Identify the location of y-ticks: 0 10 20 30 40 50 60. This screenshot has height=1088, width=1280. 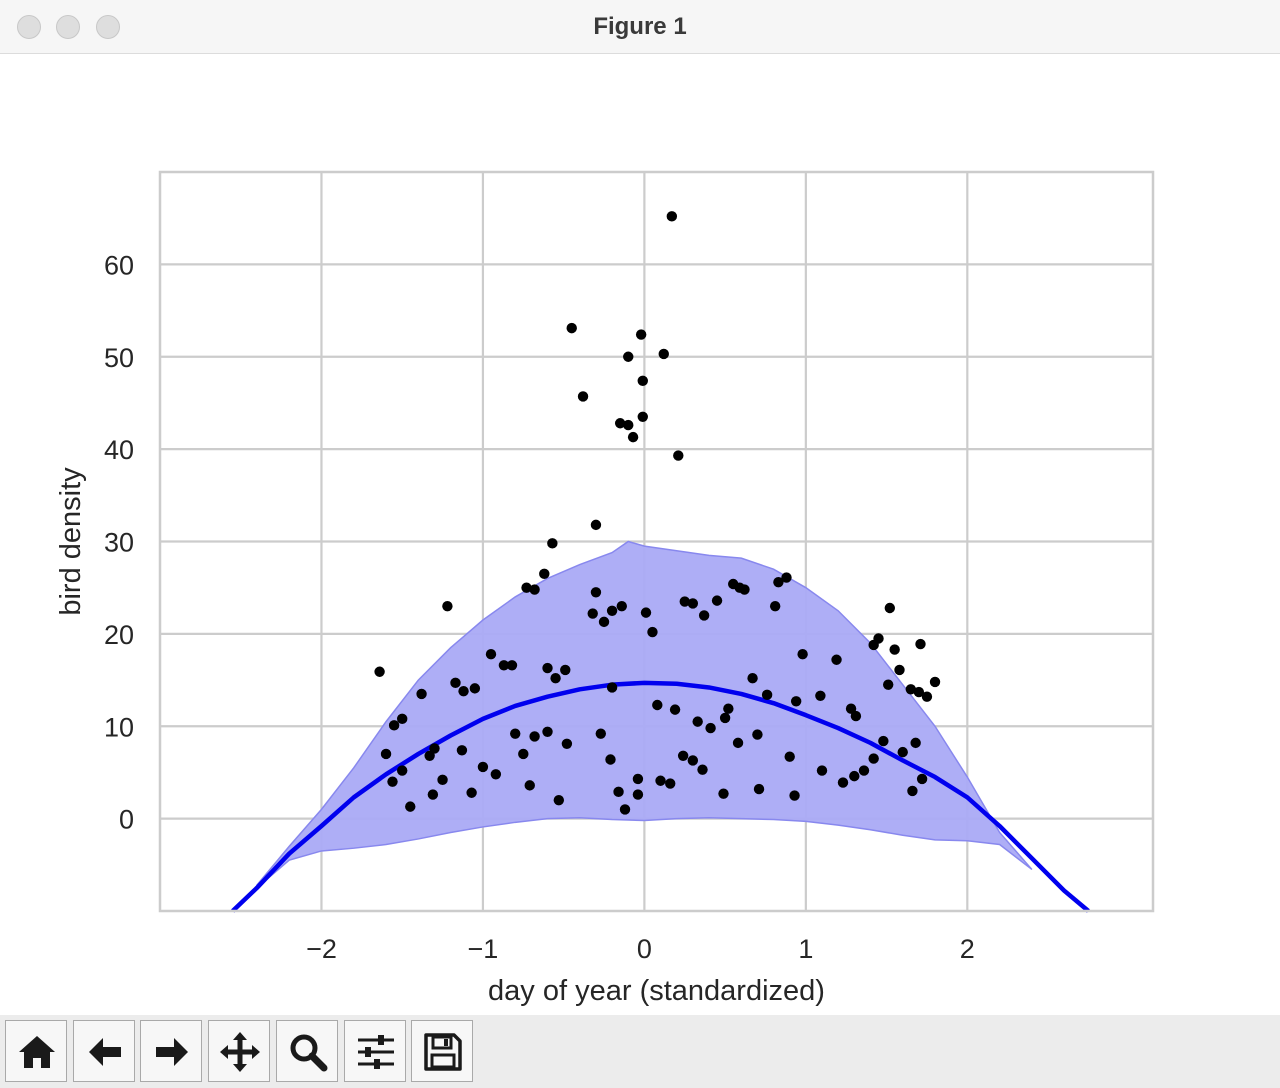
(119, 542).